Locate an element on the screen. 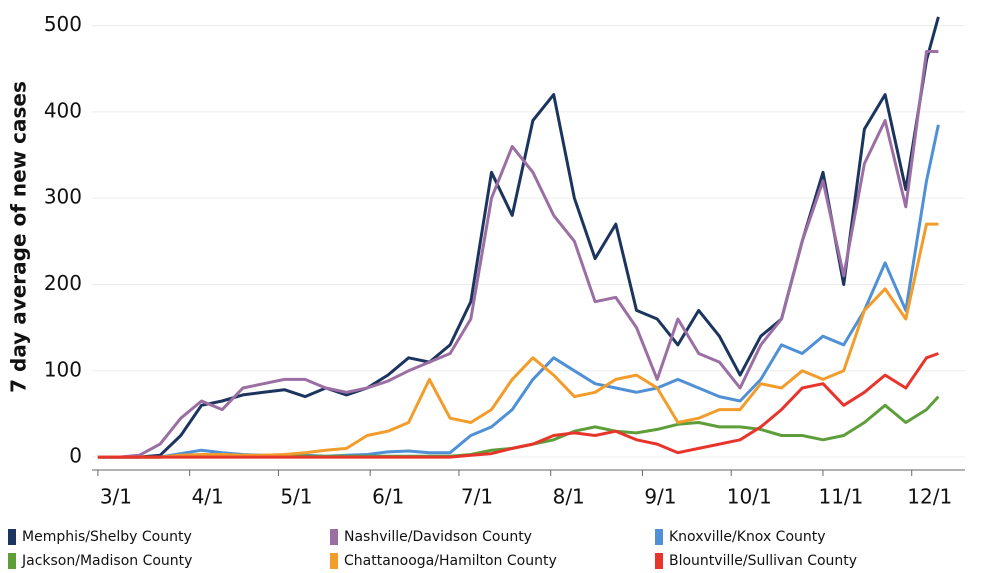 This screenshot has width=991, height=573. y-tick-label: 400 is located at coordinates (63, 110).